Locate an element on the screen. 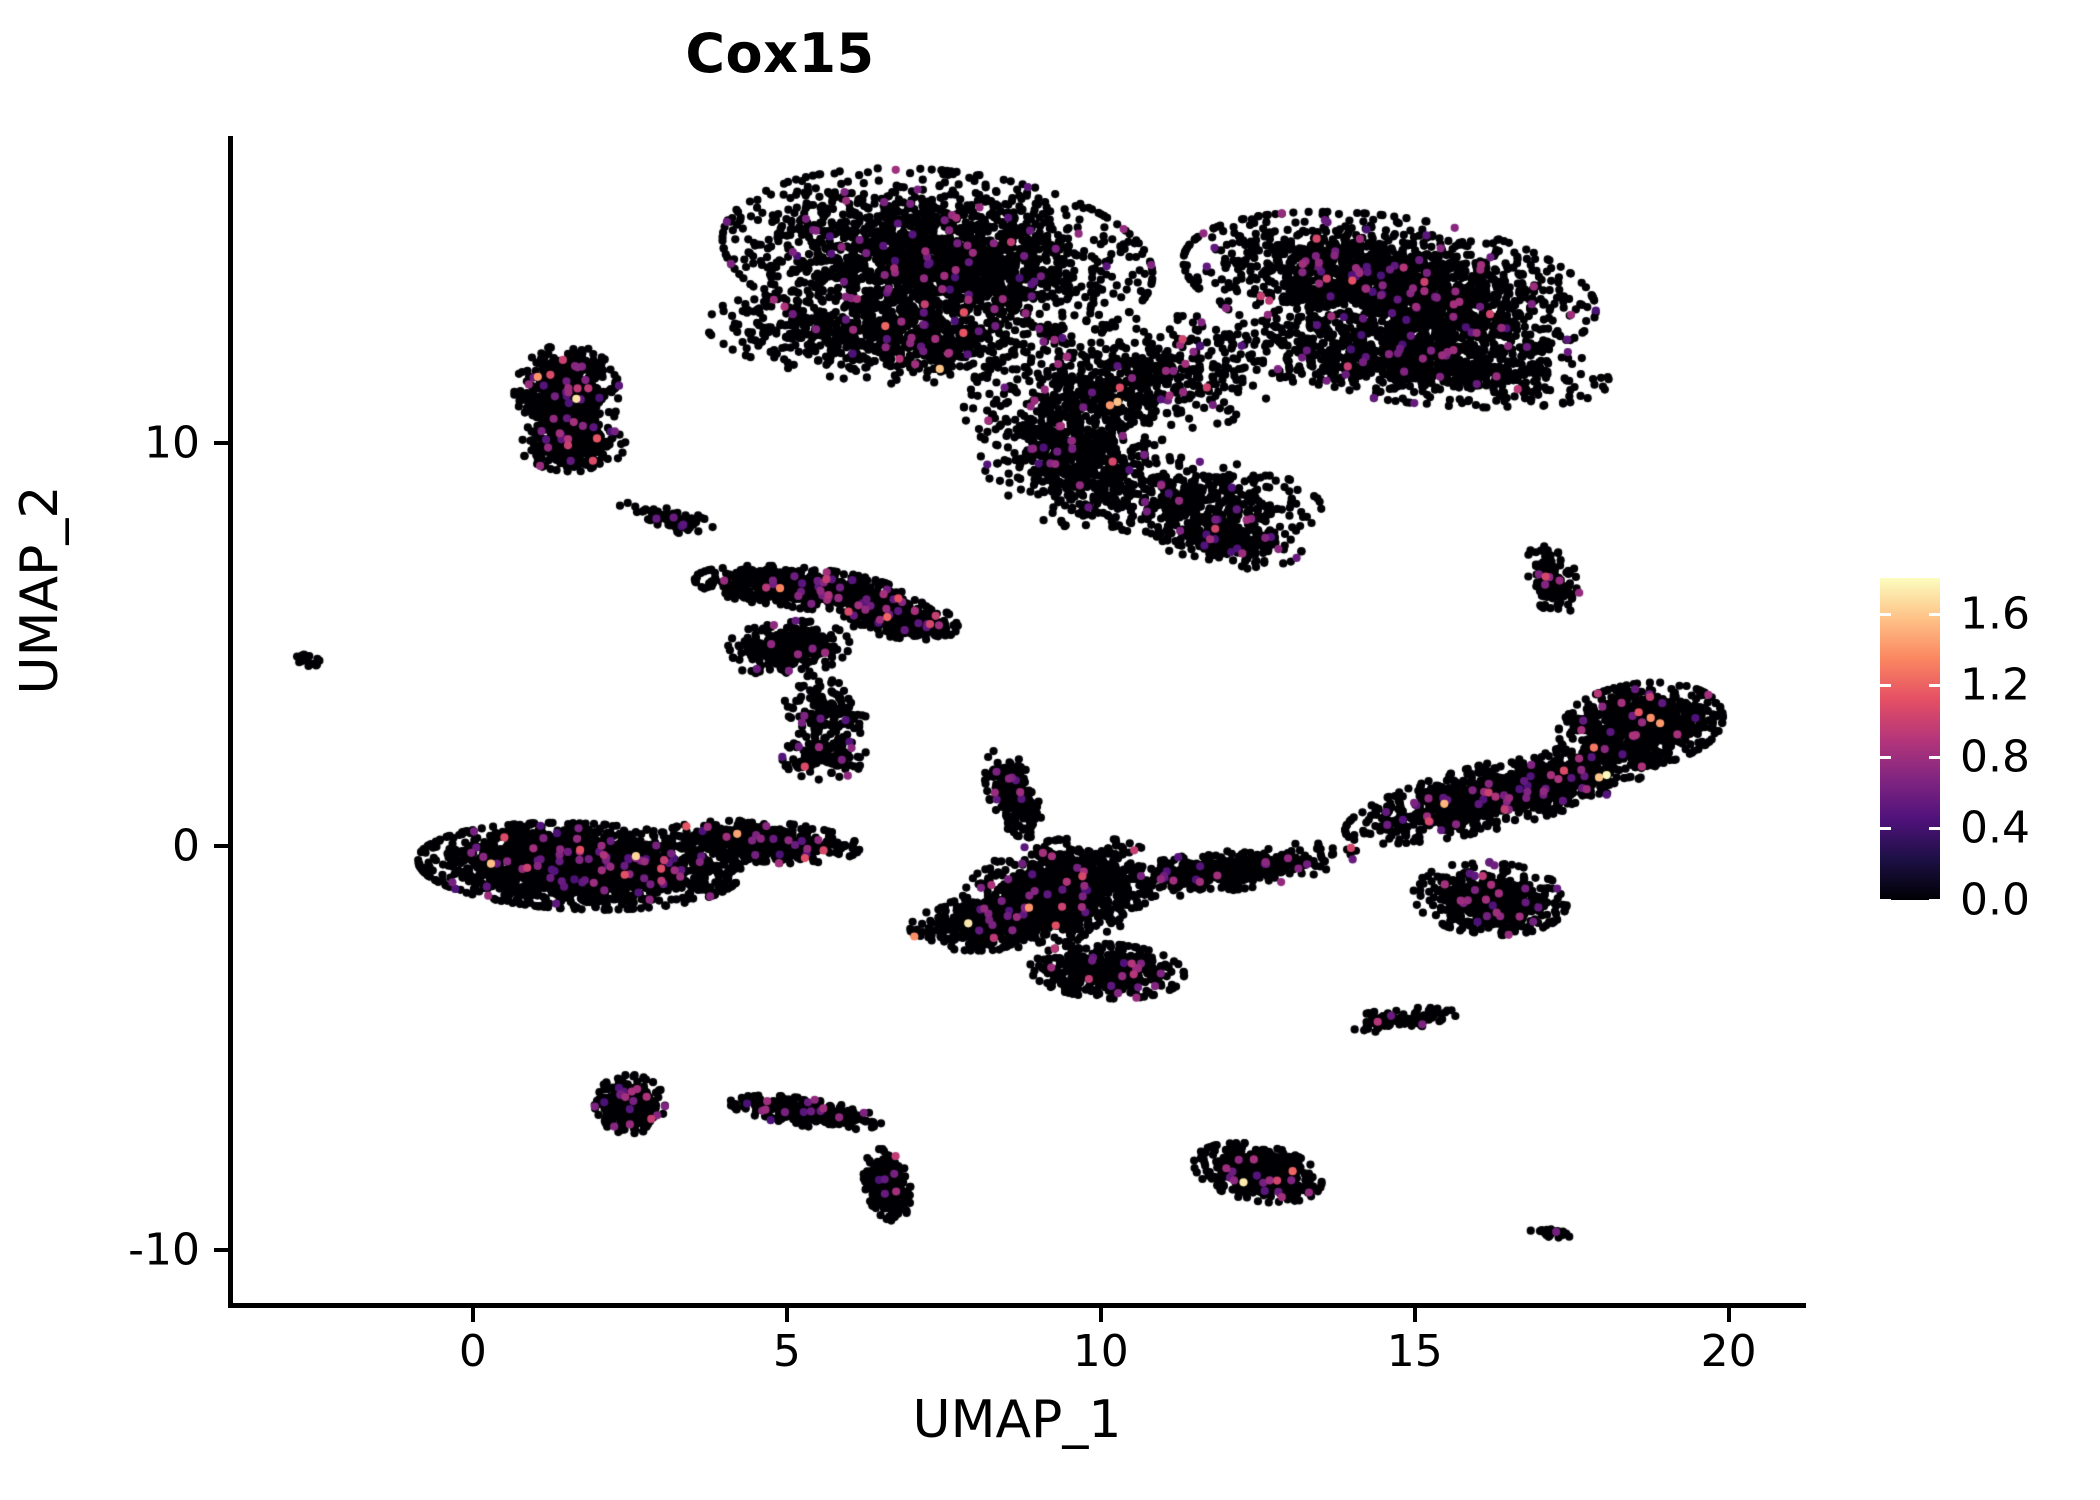 The height and width of the screenshot is (1500, 2100). y-tick-label: -10 is located at coordinates (164, 1250).